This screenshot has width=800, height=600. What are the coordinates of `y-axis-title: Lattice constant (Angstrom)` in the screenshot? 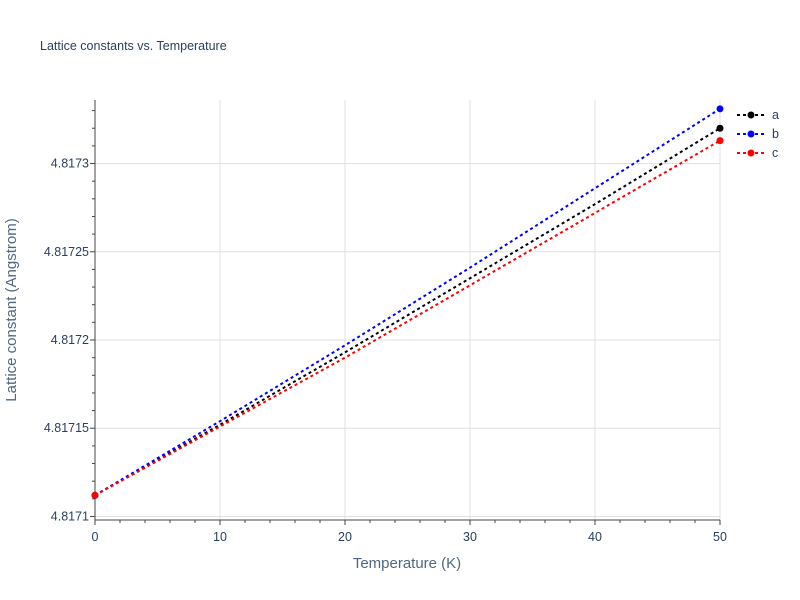 It's located at (11, 309).